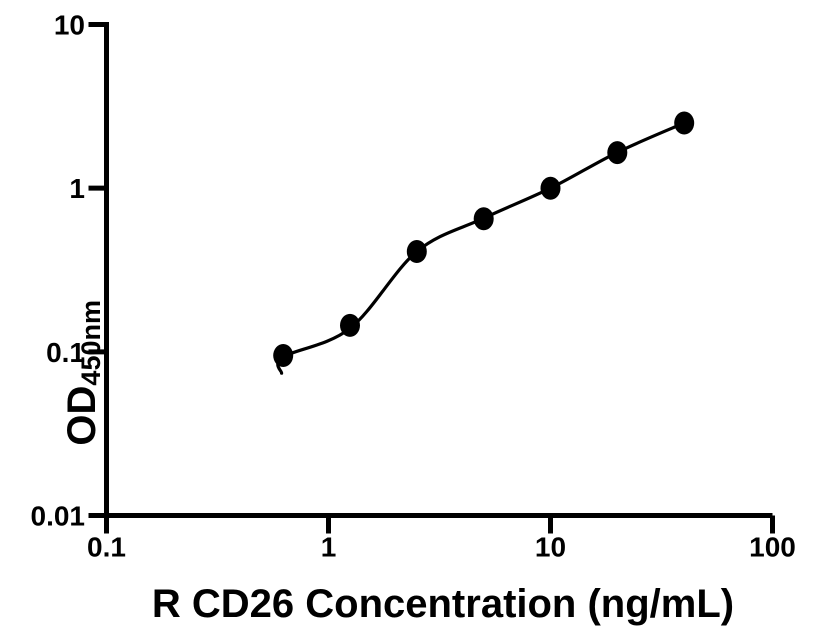 This screenshot has width=816, height=640. What do you see at coordinates (550, 547) in the screenshot?
I see `x-tick-label-10: 10` at bounding box center [550, 547].